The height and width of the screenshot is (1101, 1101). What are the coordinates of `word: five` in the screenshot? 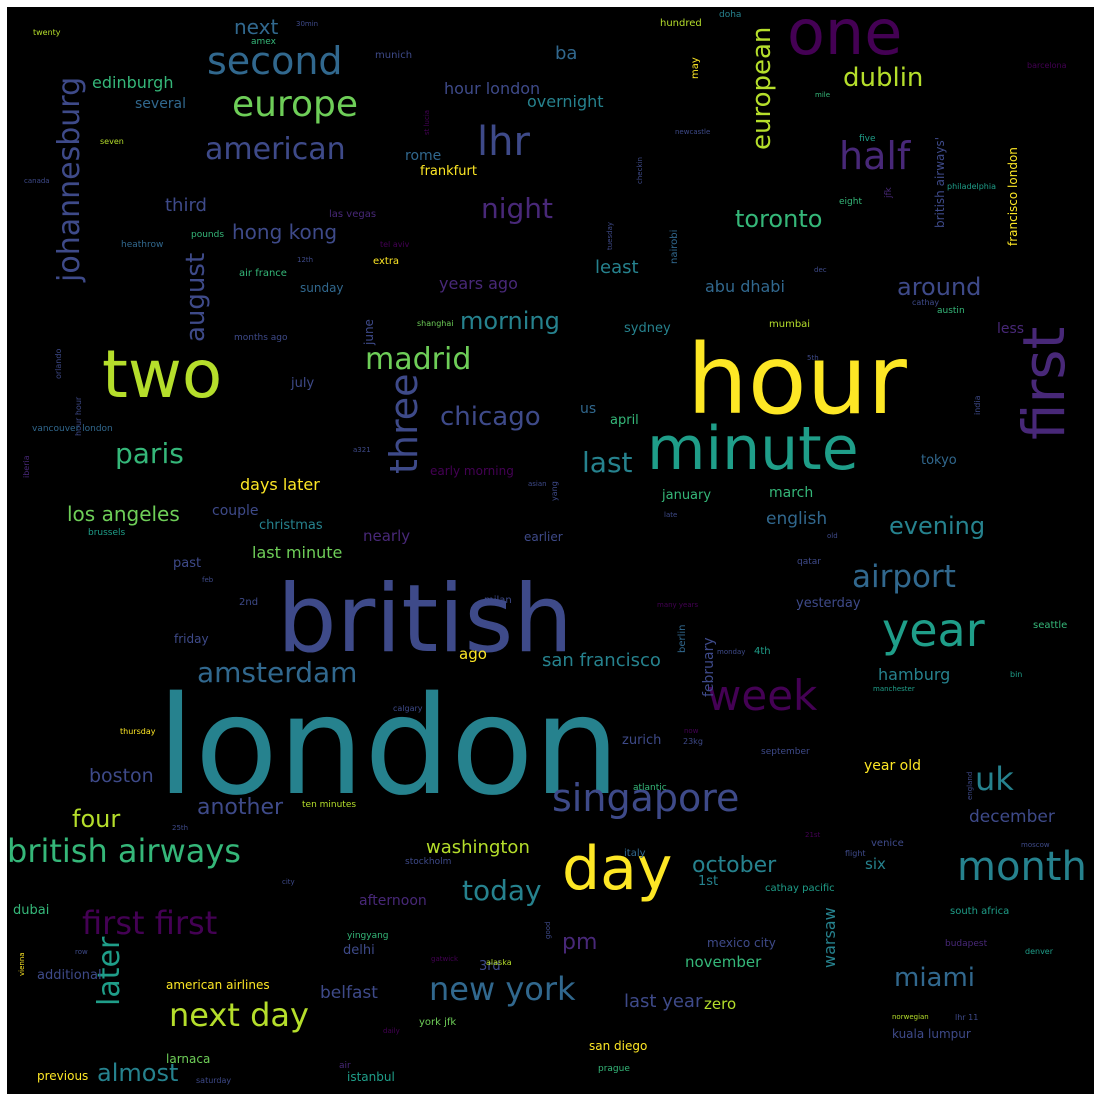 It's located at (867, 139).